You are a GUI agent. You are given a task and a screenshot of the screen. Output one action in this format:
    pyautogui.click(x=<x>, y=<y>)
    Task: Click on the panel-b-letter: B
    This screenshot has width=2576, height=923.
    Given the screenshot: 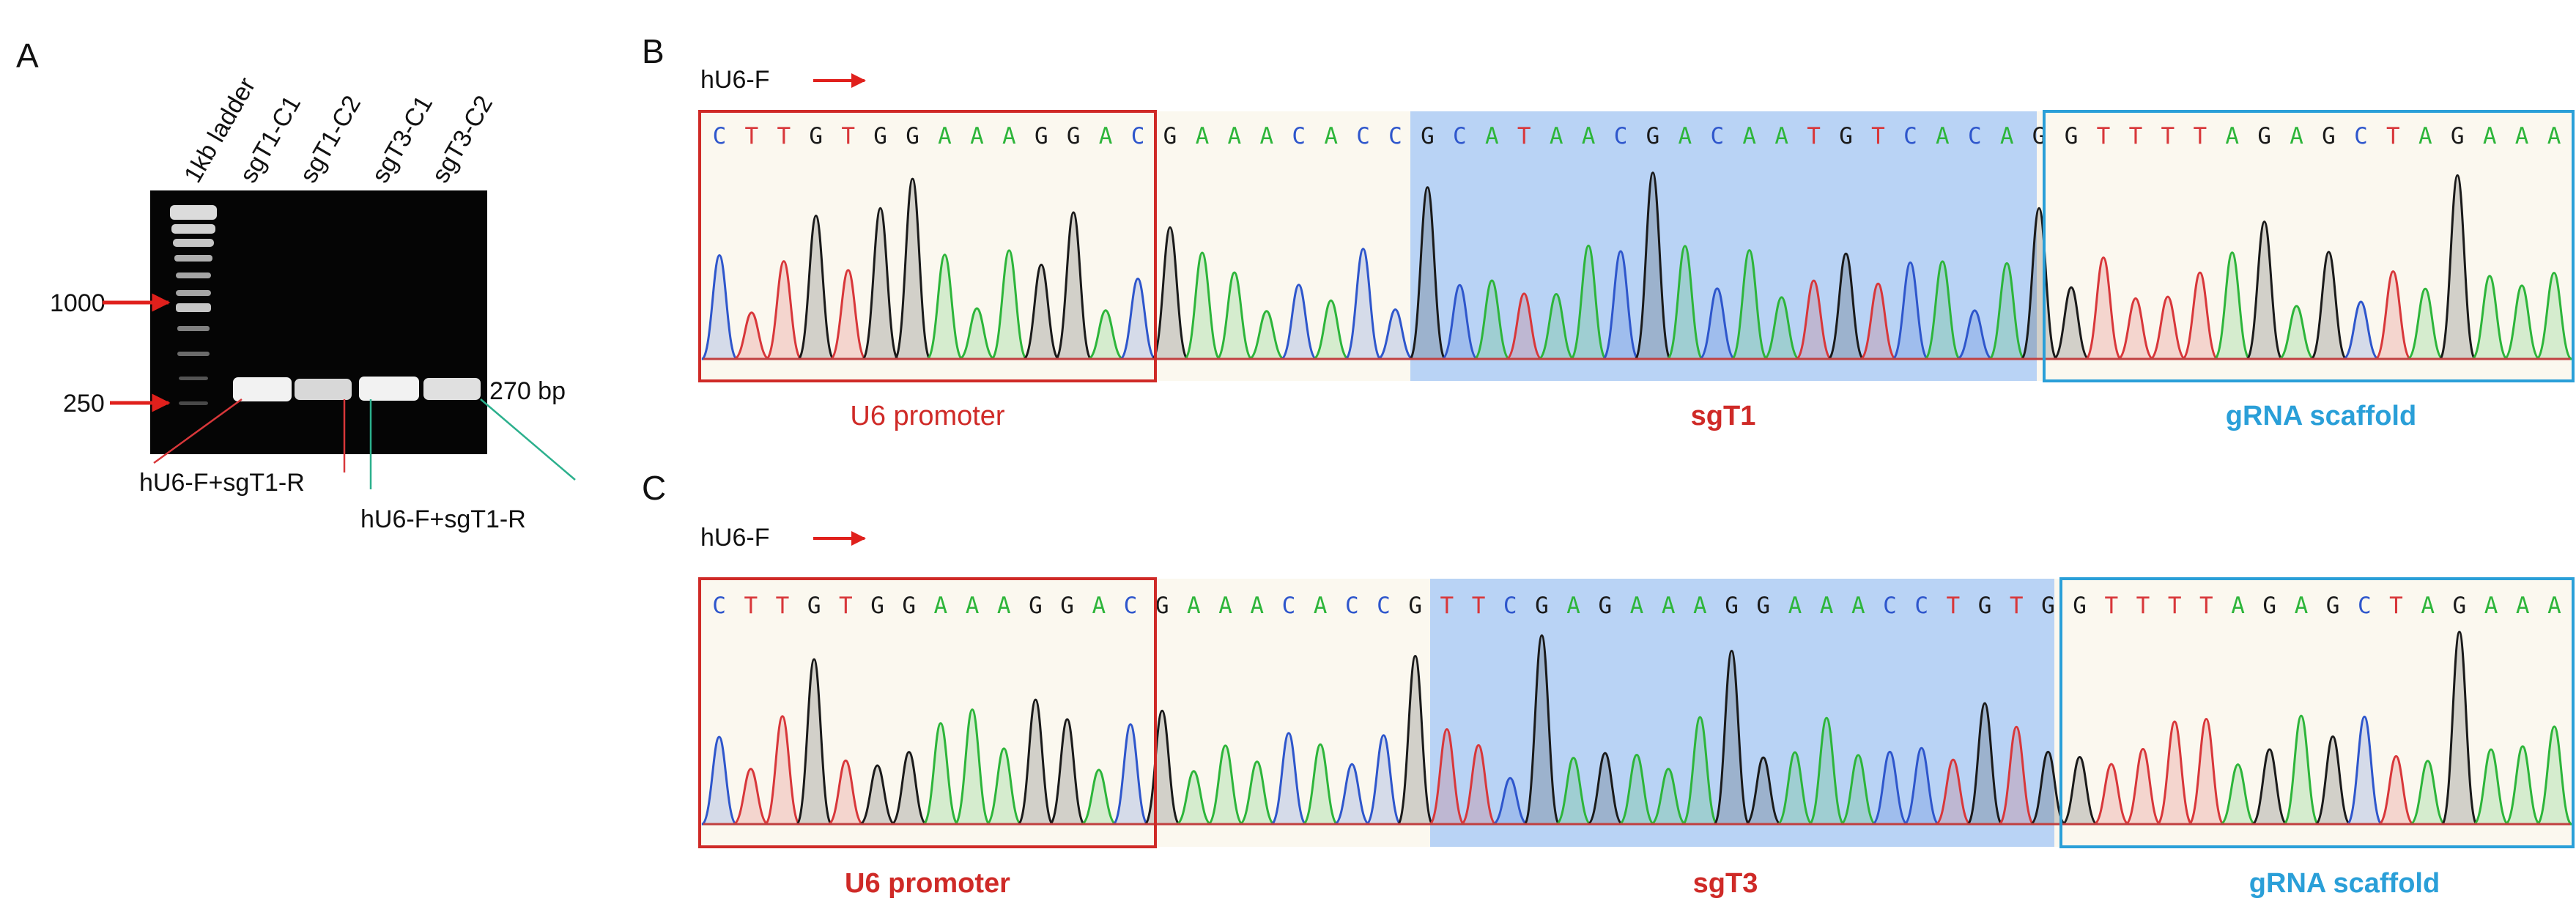 What is the action you would take?
    pyautogui.click(x=653, y=51)
    